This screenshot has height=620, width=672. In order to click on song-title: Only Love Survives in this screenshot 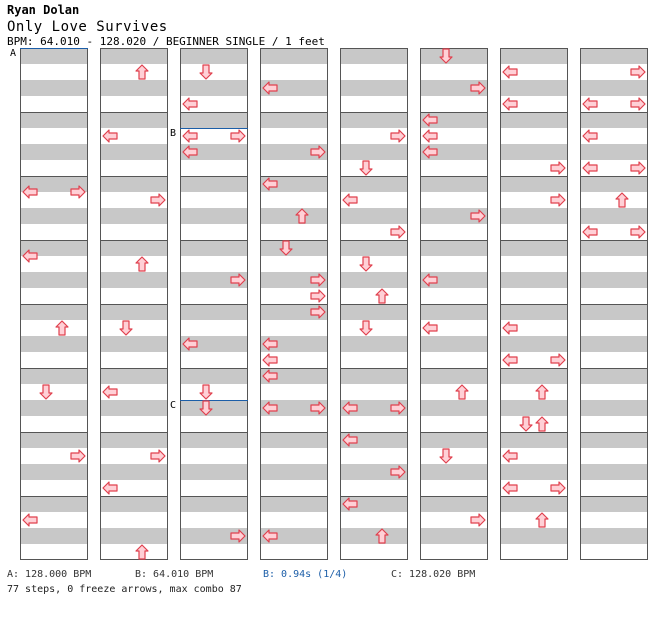, I will do `click(87, 27)`.